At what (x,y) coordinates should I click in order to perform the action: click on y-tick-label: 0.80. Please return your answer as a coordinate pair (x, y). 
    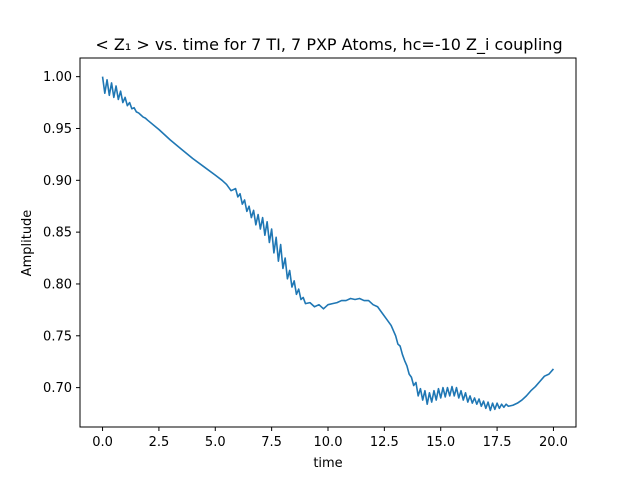
    Looking at the image, I should click on (57, 284).